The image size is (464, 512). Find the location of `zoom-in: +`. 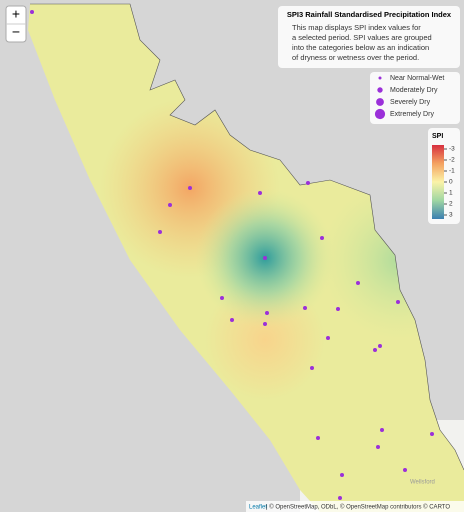

zoom-in: + is located at coordinates (16, 14).